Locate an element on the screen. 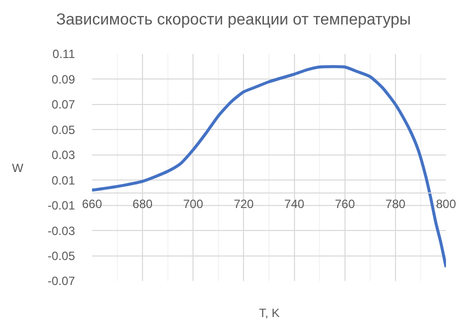  y-tick-label: -0.07 is located at coordinates (62, 281).